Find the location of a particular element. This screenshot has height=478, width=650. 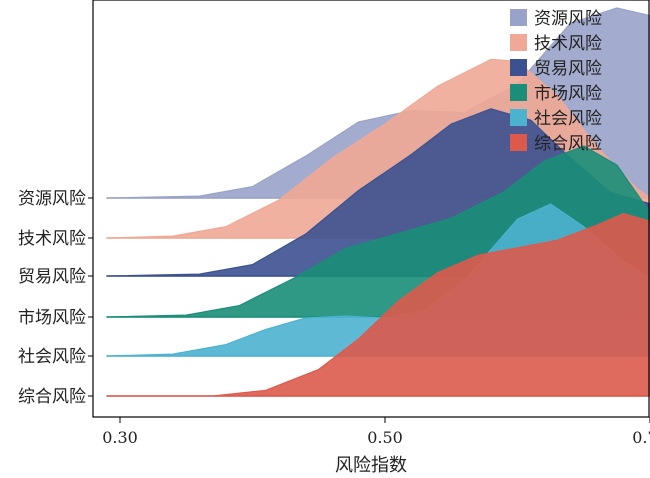

x-axis-title: 风险指数 is located at coordinates (371, 465).